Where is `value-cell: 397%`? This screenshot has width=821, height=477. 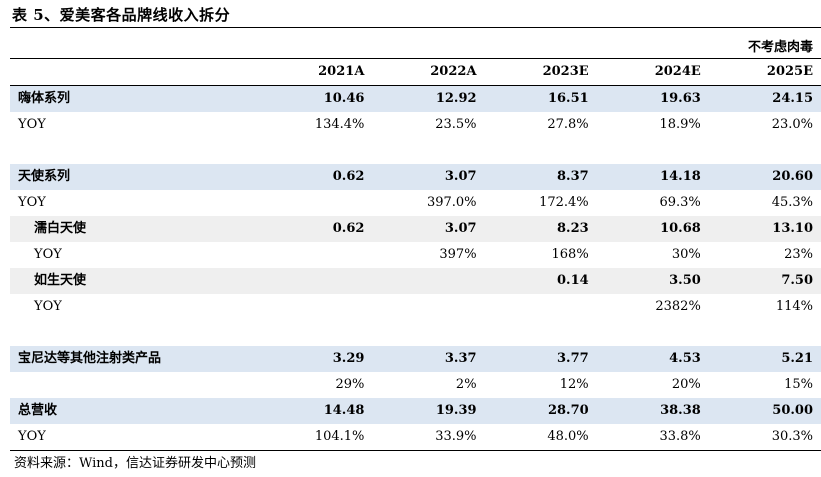 value-cell: 397% is located at coordinates (458, 254).